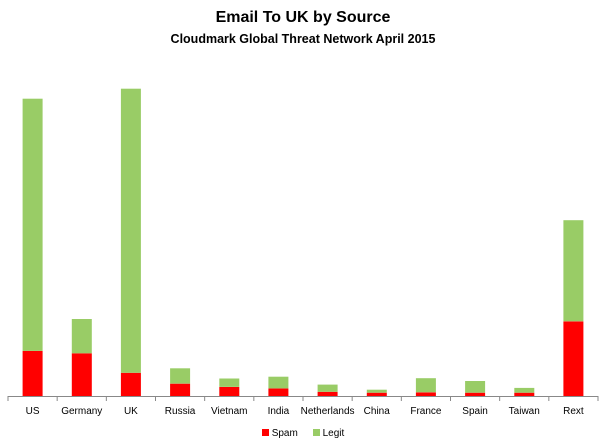 This screenshot has width=606, height=445. What do you see at coordinates (425, 394) in the screenshot?
I see `bar-spam-france` at bounding box center [425, 394].